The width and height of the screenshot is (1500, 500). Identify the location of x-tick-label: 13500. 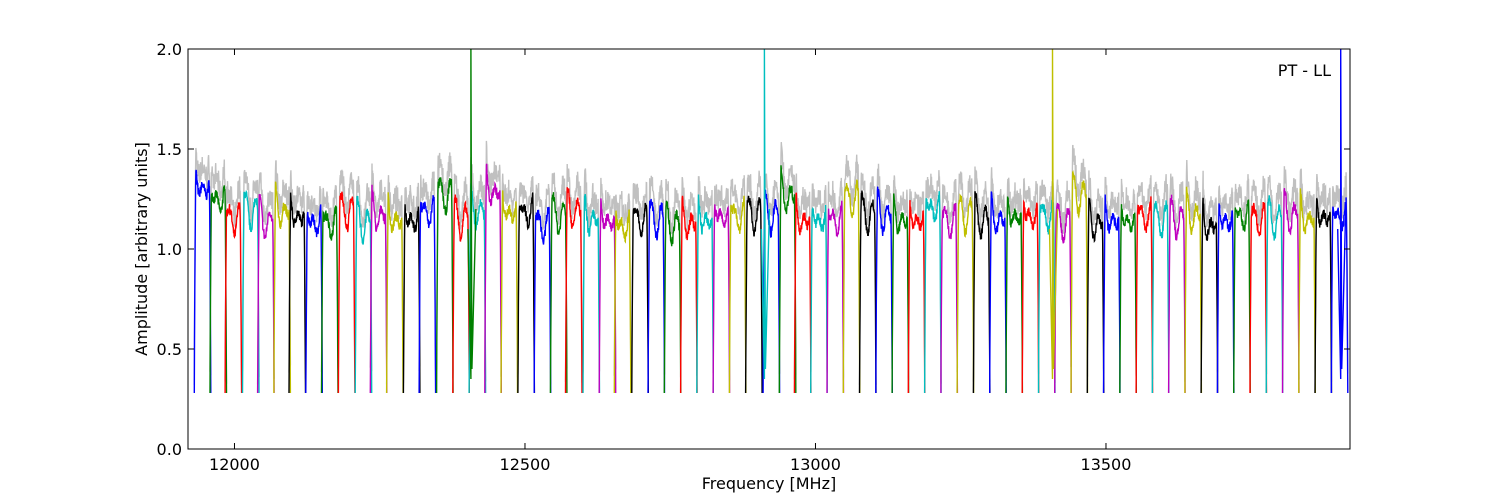
(1106, 464).